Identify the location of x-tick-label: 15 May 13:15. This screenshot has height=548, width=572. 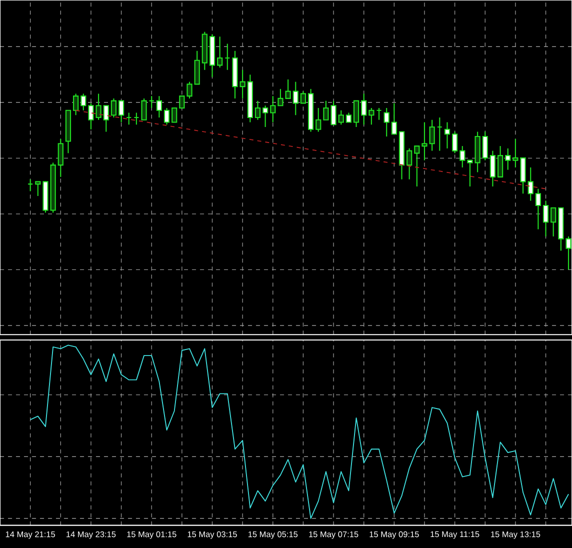
(515, 535).